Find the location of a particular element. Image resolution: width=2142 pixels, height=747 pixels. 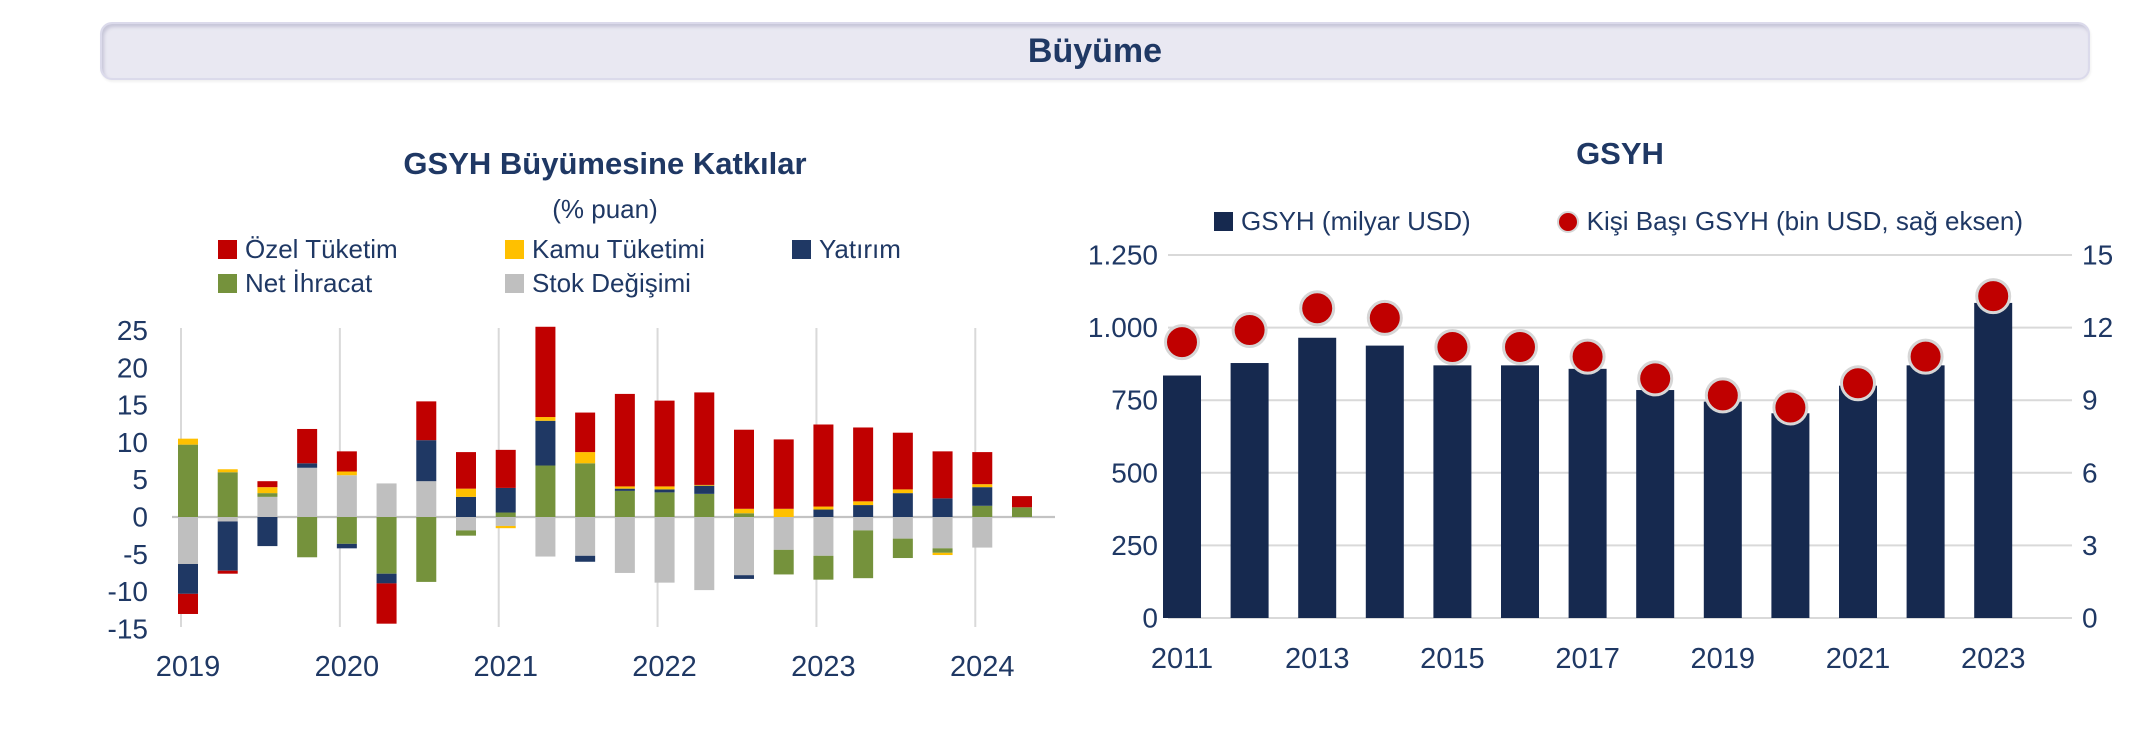

x-axis-tick-label: 2017 is located at coordinates (1587, 659).